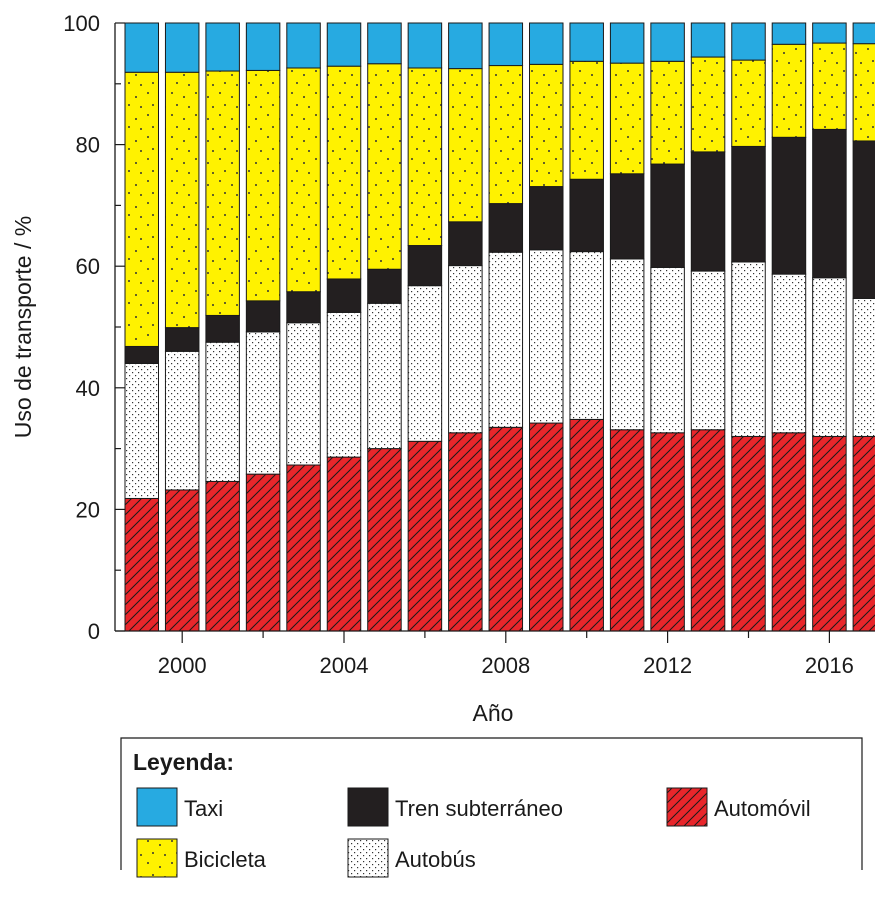 This screenshot has width=875, height=898. What do you see at coordinates (384, 43) in the screenshot?
I see `bar-outline-taxi-2005` at bounding box center [384, 43].